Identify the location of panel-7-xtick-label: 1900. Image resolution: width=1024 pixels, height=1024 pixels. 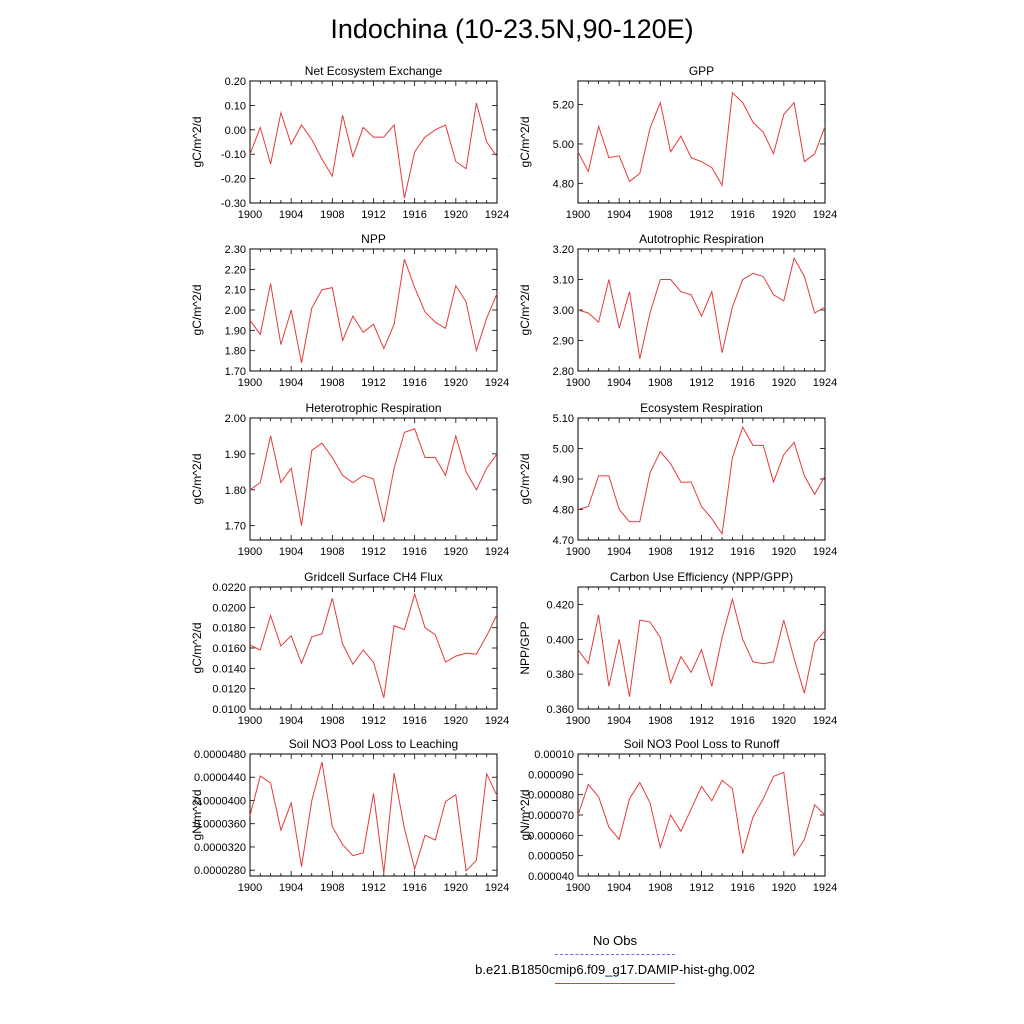
(250, 721).